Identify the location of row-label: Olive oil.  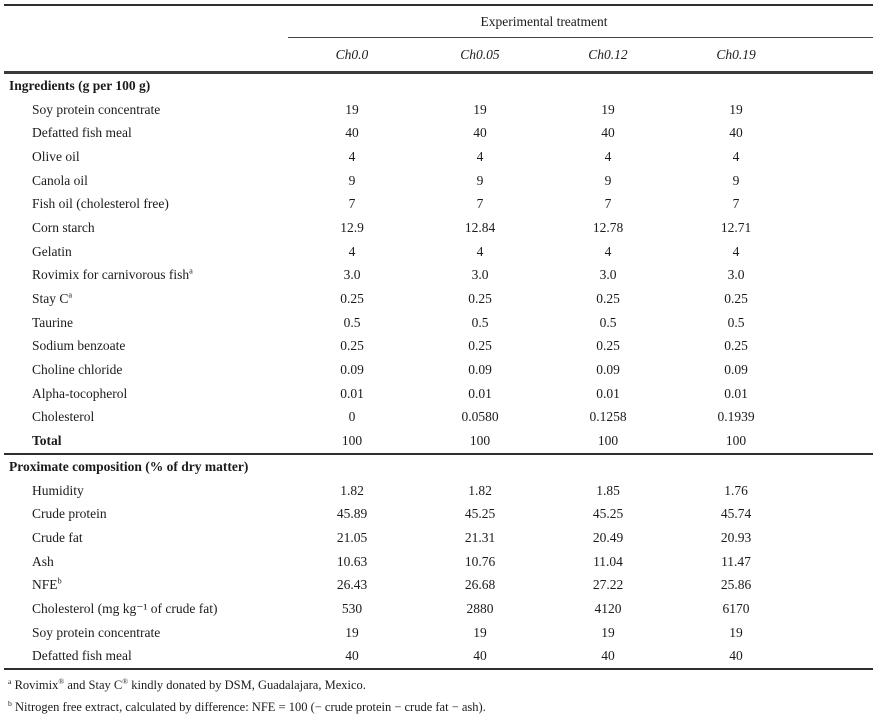
(56, 156).